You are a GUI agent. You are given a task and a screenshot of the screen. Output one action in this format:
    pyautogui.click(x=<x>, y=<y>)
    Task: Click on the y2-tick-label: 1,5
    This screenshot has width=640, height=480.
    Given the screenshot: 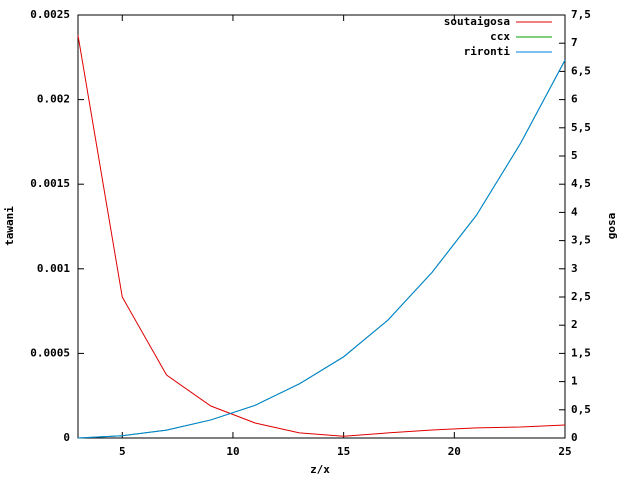 What is the action you would take?
    pyautogui.click(x=581, y=352)
    